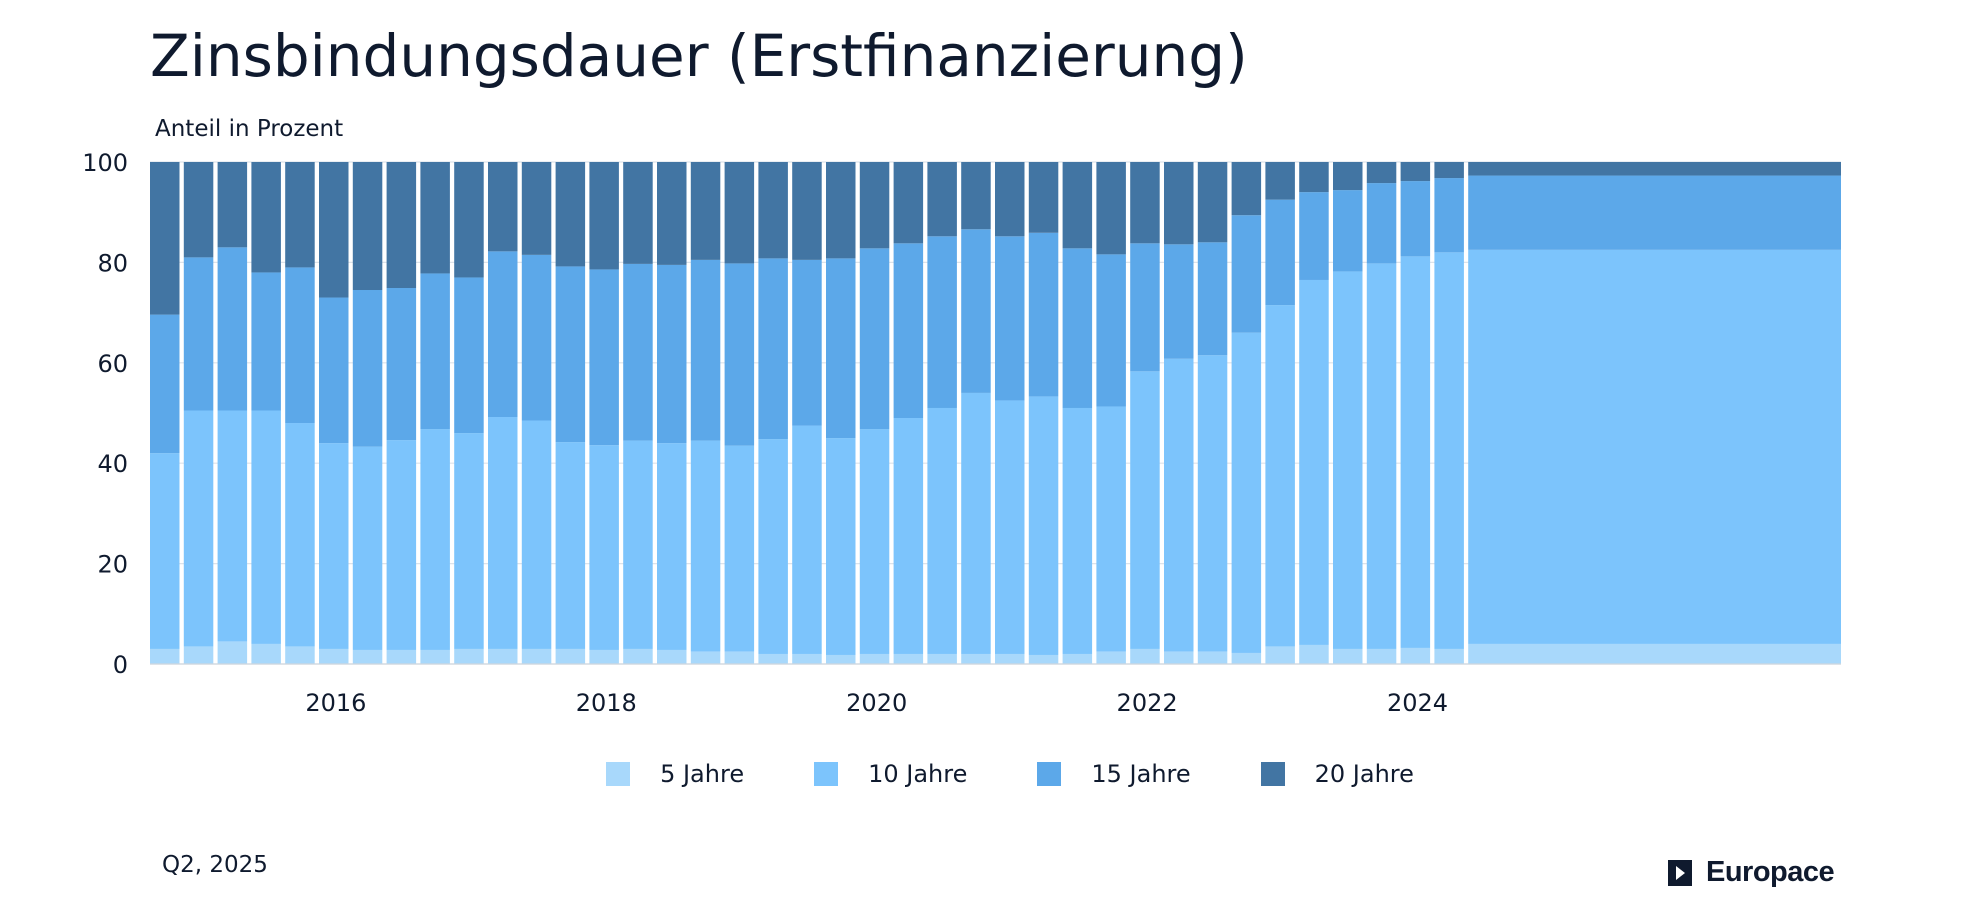  What do you see at coordinates (215, 865) in the screenshot?
I see `period-footnote: Q2, 2025` at bounding box center [215, 865].